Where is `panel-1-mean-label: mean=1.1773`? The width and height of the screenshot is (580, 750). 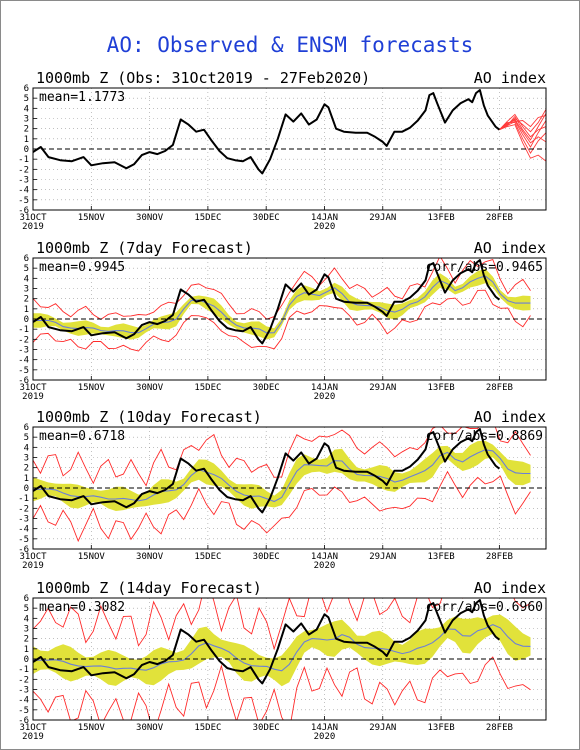 panel-1-mean-label: mean=1.1773 is located at coordinates (82, 97).